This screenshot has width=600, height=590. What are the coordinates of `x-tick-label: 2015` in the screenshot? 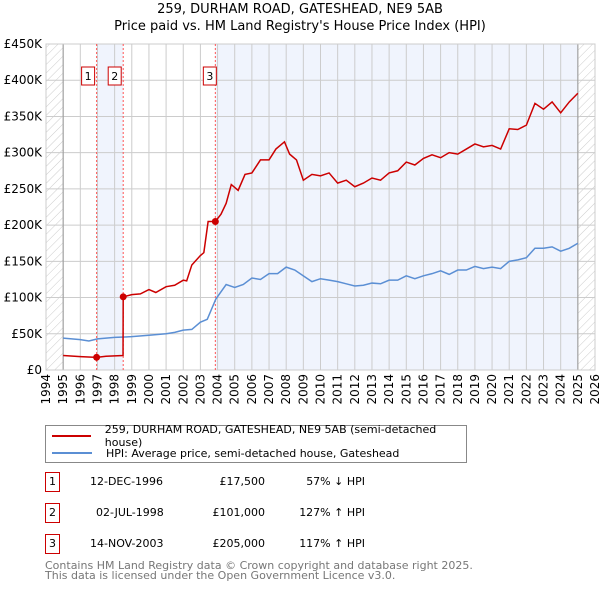 It's located at (406, 389).